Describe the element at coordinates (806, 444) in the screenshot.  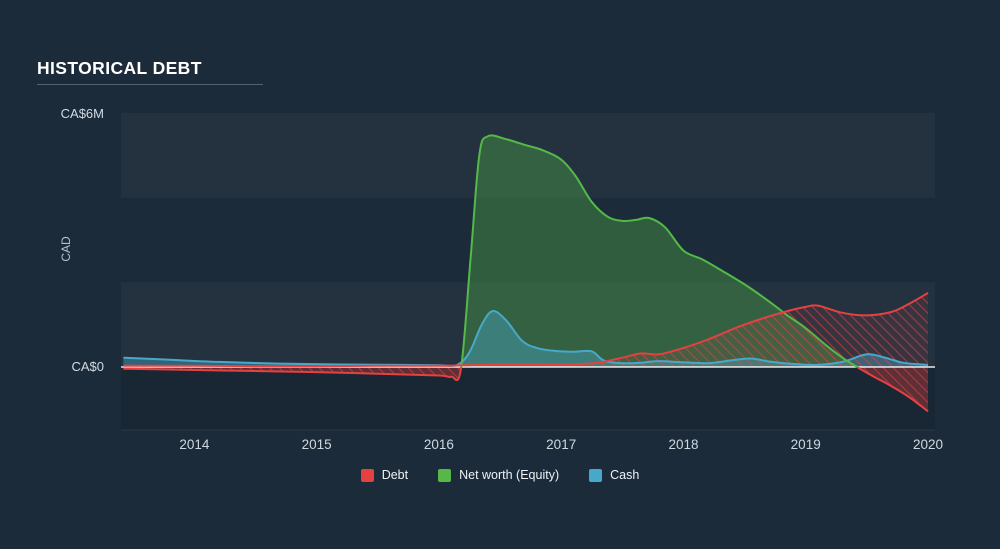
I see `x-tick-label: 2019` at that location.